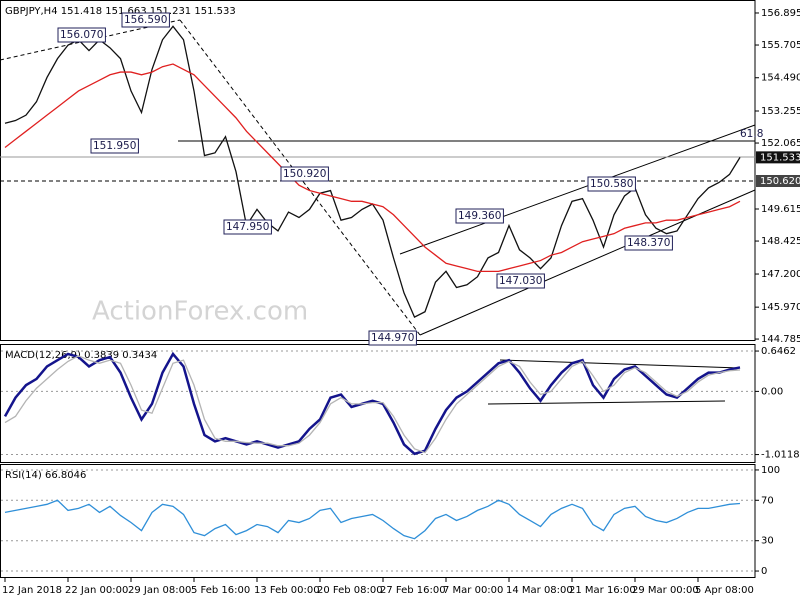 This screenshot has height=600, width=800. What do you see at coordinates (96, 590) in the screenshot?
I see `x-tick-label: 22 Jan 00:00` at bounding box center [96, 590].